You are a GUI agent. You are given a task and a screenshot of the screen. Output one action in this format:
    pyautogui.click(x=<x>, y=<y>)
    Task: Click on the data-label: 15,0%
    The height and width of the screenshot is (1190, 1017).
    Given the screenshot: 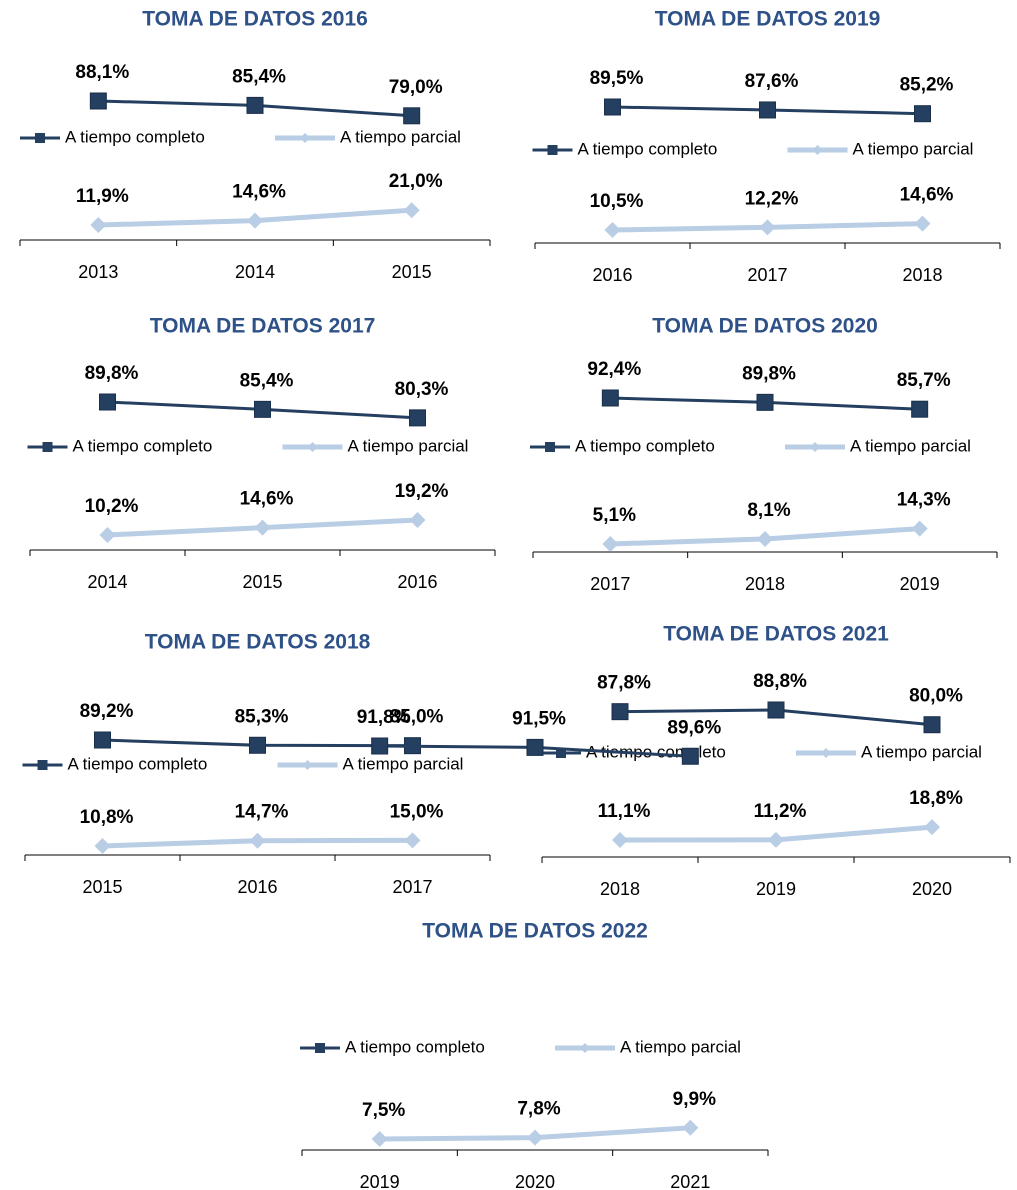 What is the action you would take?
    pyautogui.click(x=417, y=811)
    